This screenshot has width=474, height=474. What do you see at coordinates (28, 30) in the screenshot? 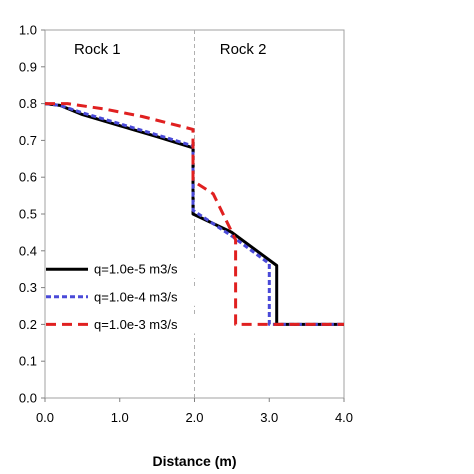
I see `y-tick-label: 1.0` at bounding box center [28, 30].